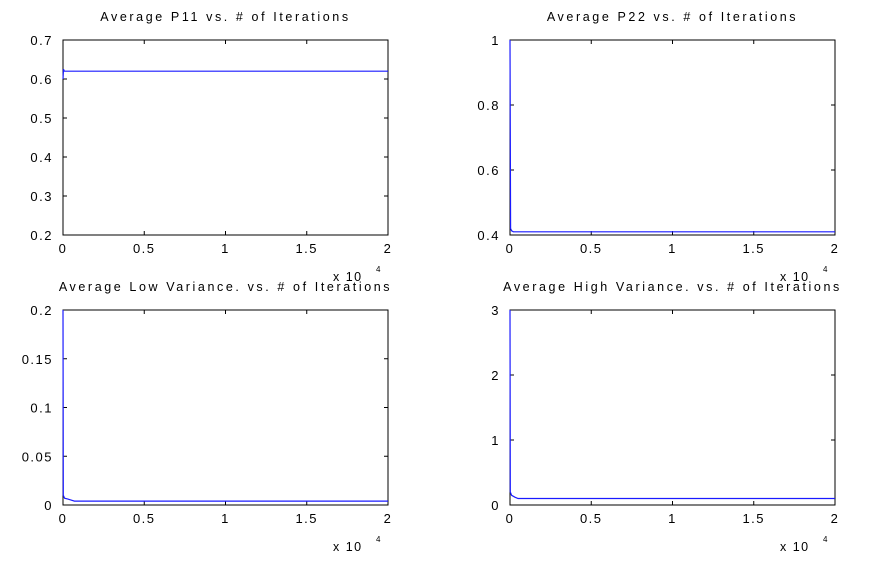 The image size is (879, 563). I want to click on p11-ytick-label: 0.3, so click(41, 196).